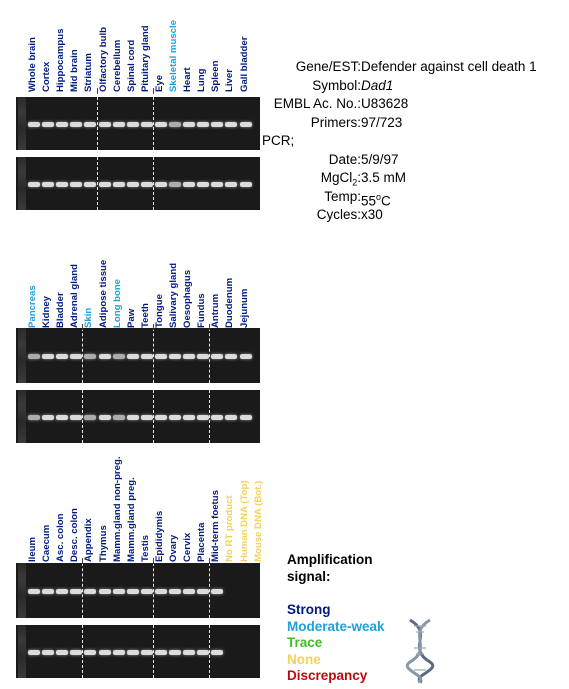  I want to click on lane-label: Adipose tissue, so click(103, 293).